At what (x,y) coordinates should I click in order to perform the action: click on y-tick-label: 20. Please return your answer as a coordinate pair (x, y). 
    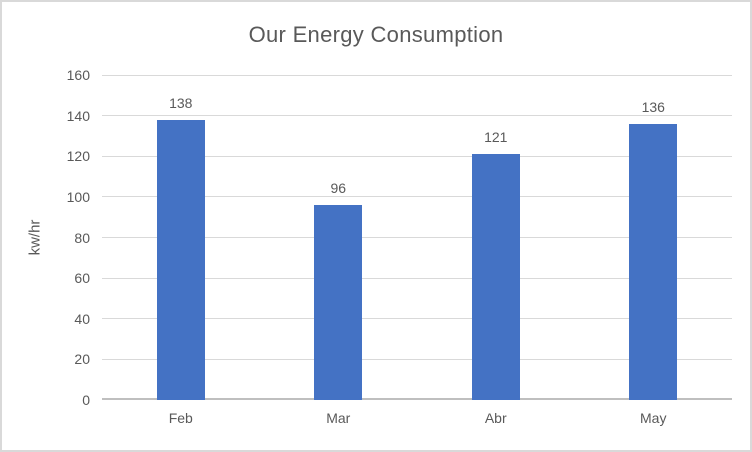
    Looking at the image, I should click on (82, 359).